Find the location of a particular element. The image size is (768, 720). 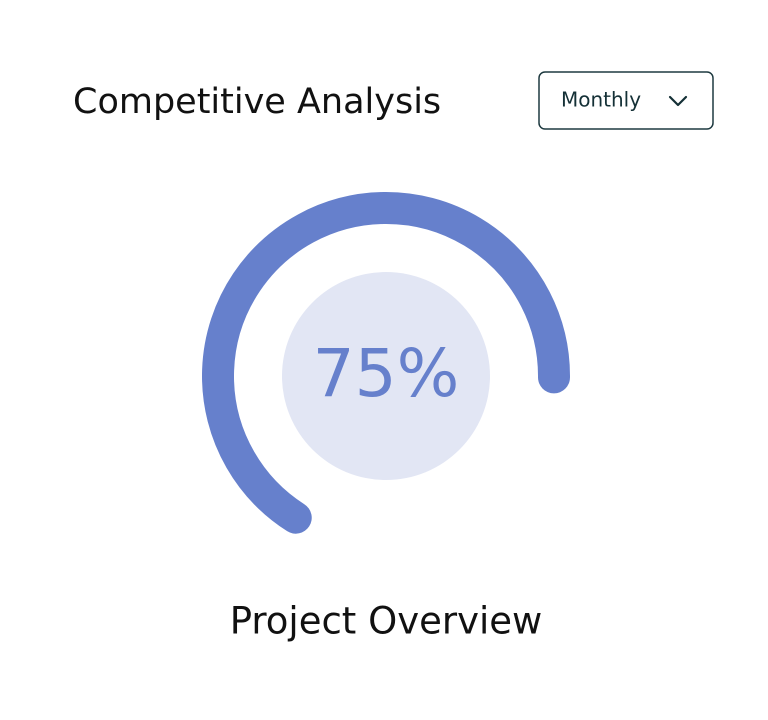

dropdown-label: Monthly is located at coordinates (601, 100).